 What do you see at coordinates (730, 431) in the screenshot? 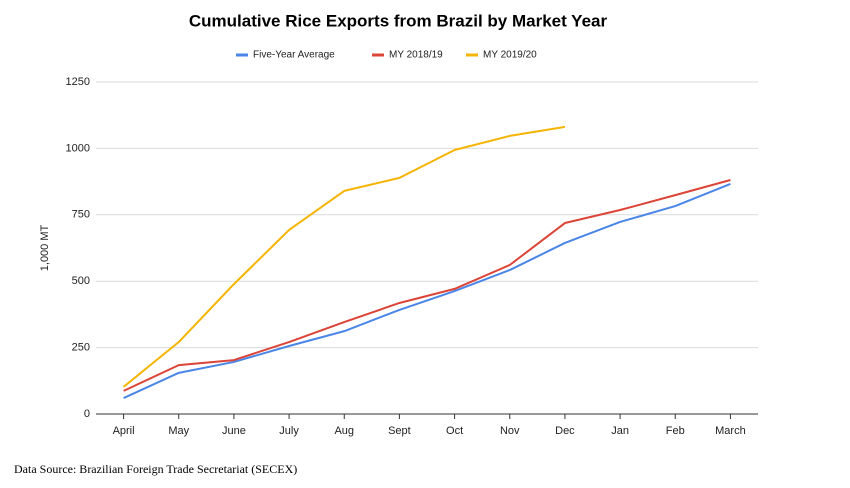
I see `x-tick-label: March` at bounding box center [730, 431].